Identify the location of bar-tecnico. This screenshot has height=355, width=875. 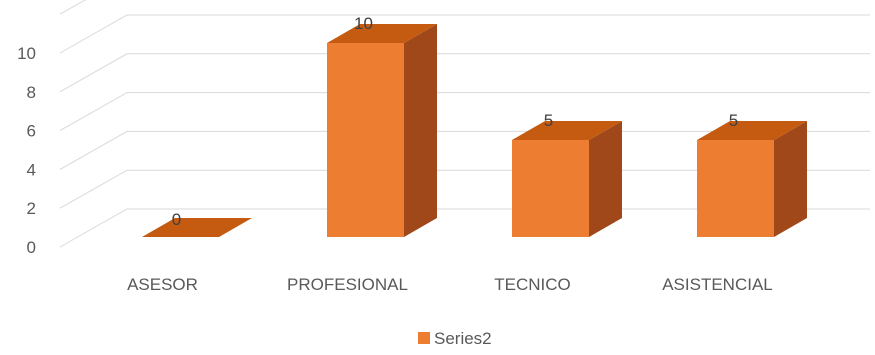
(567, 179).